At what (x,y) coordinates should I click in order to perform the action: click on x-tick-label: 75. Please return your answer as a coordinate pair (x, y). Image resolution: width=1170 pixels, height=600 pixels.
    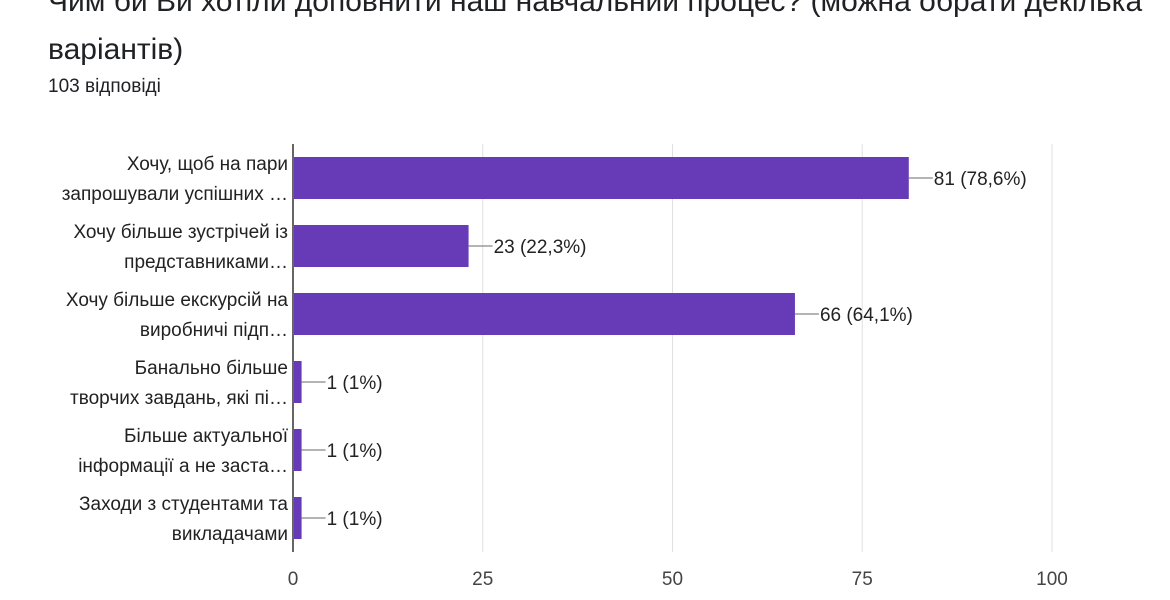
    Looking at the image, I should click on (862, 579).